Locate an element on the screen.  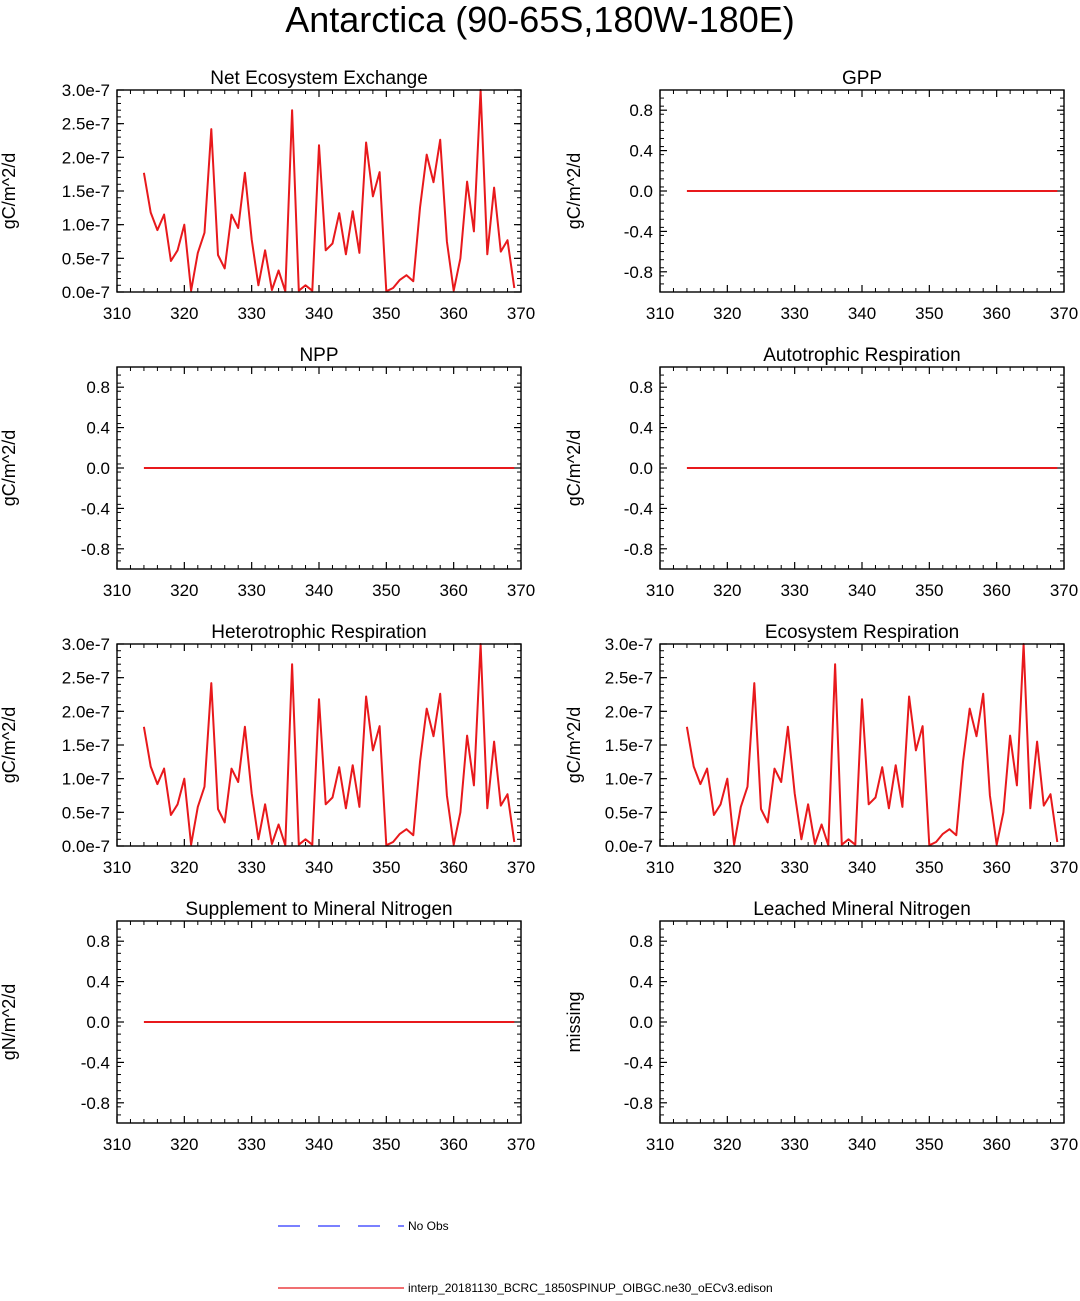
panel-title: Net Ecosystem Exchange is located at coordinates (319, 78).